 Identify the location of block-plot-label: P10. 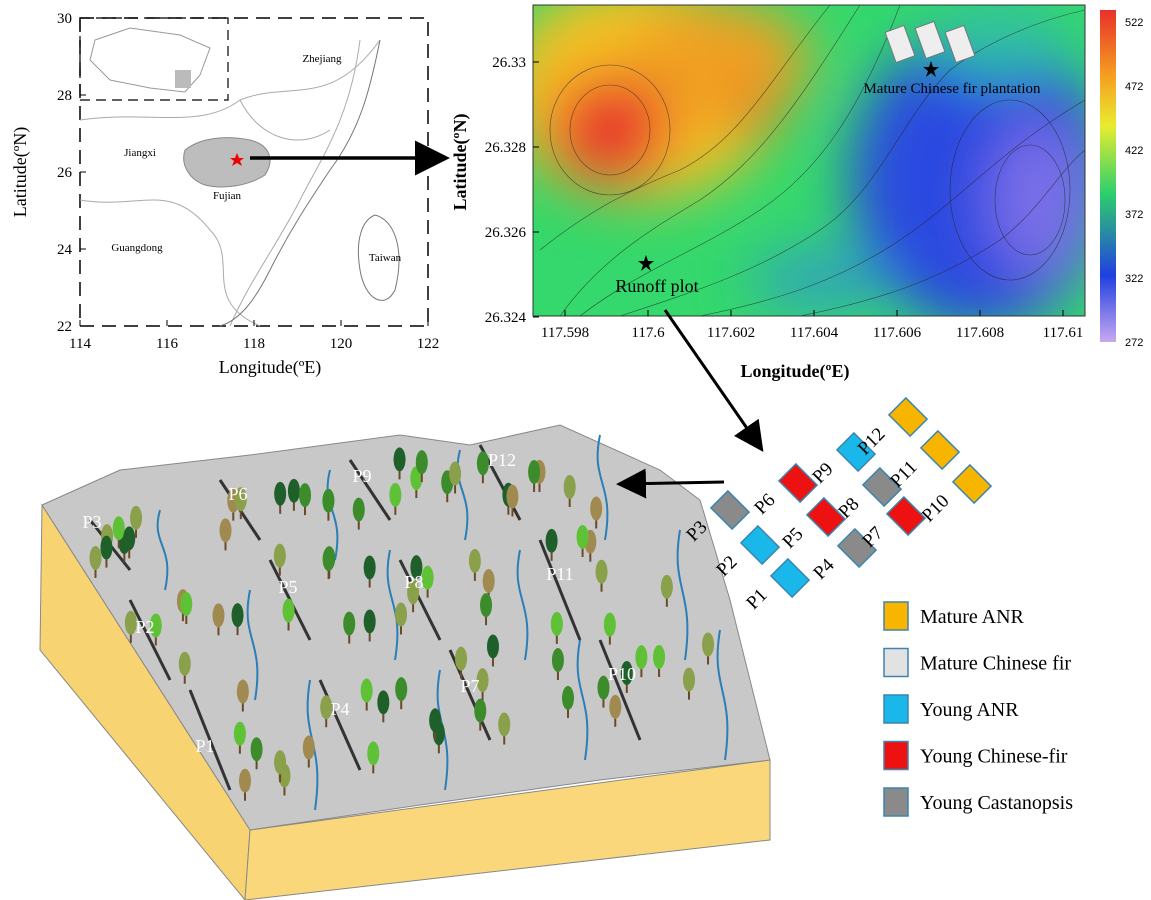
(622, 674).